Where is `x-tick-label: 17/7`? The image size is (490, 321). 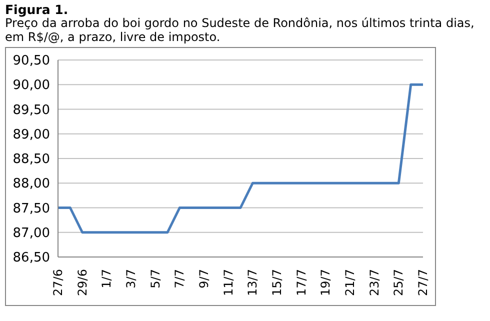
x-tick-label: 17/7 is located at coordinates (301, 282).